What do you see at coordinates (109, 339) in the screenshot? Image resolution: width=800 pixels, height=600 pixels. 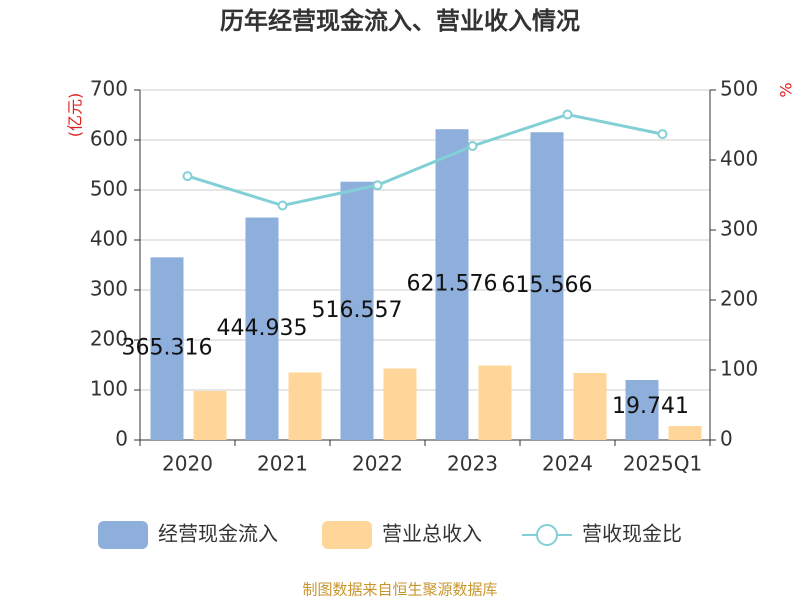 I see `y-tick-label: 200` at bounding box center [109, 339].